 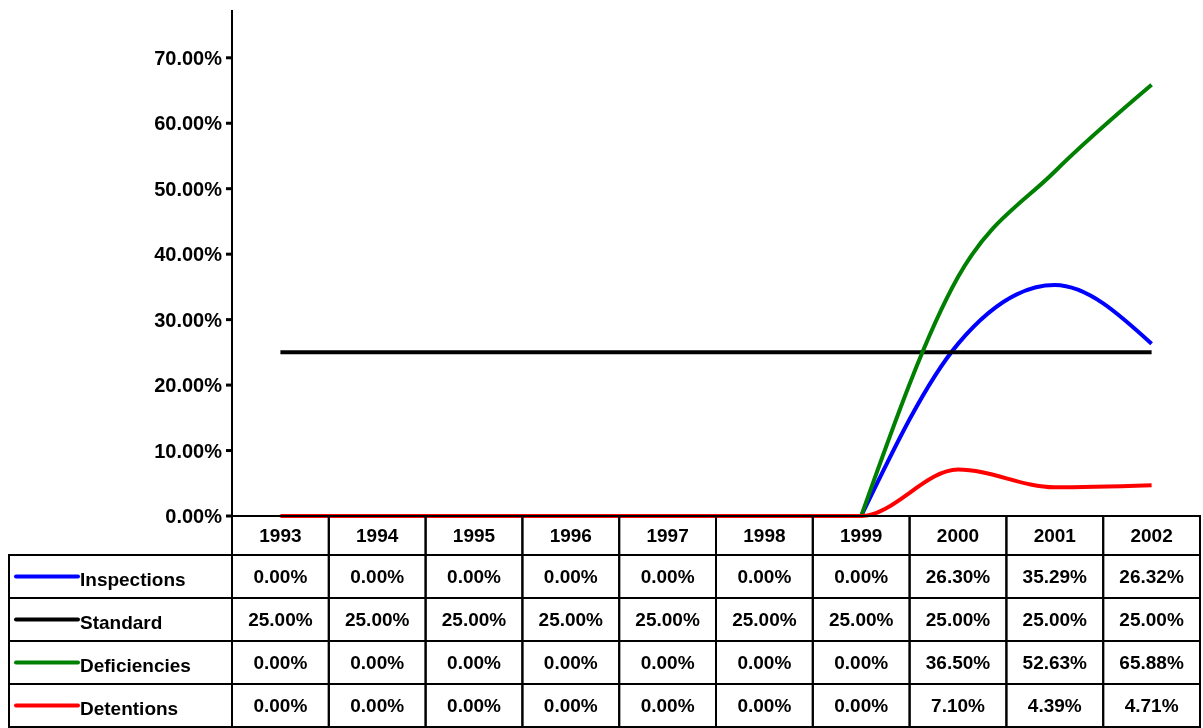 I want to click on data-label: 65.88%, so click(x=1151, y=663).